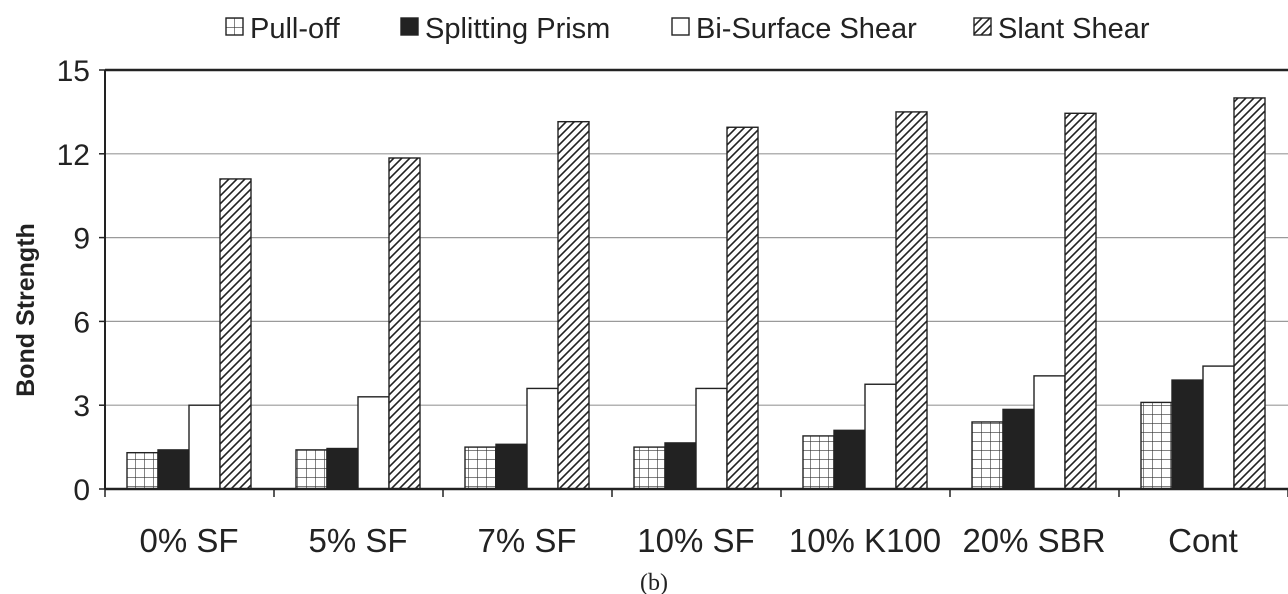 This screenshot has height=594, width=1288. Describe the element at coordinates (517, 29) in the screenshot. I see `legend-label: Splitting Prism` at that location.